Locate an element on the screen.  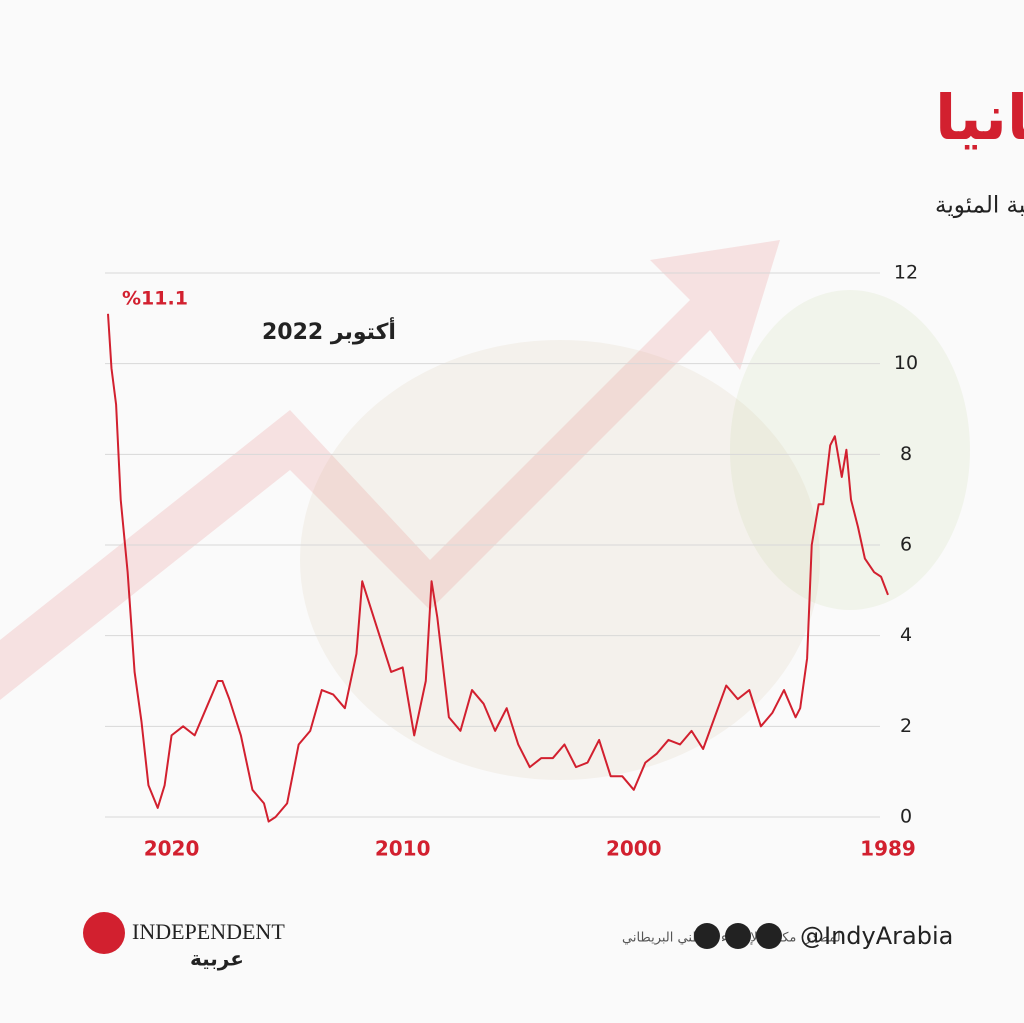
annotation-value: %11.1 is located at coordinates (155, 299).